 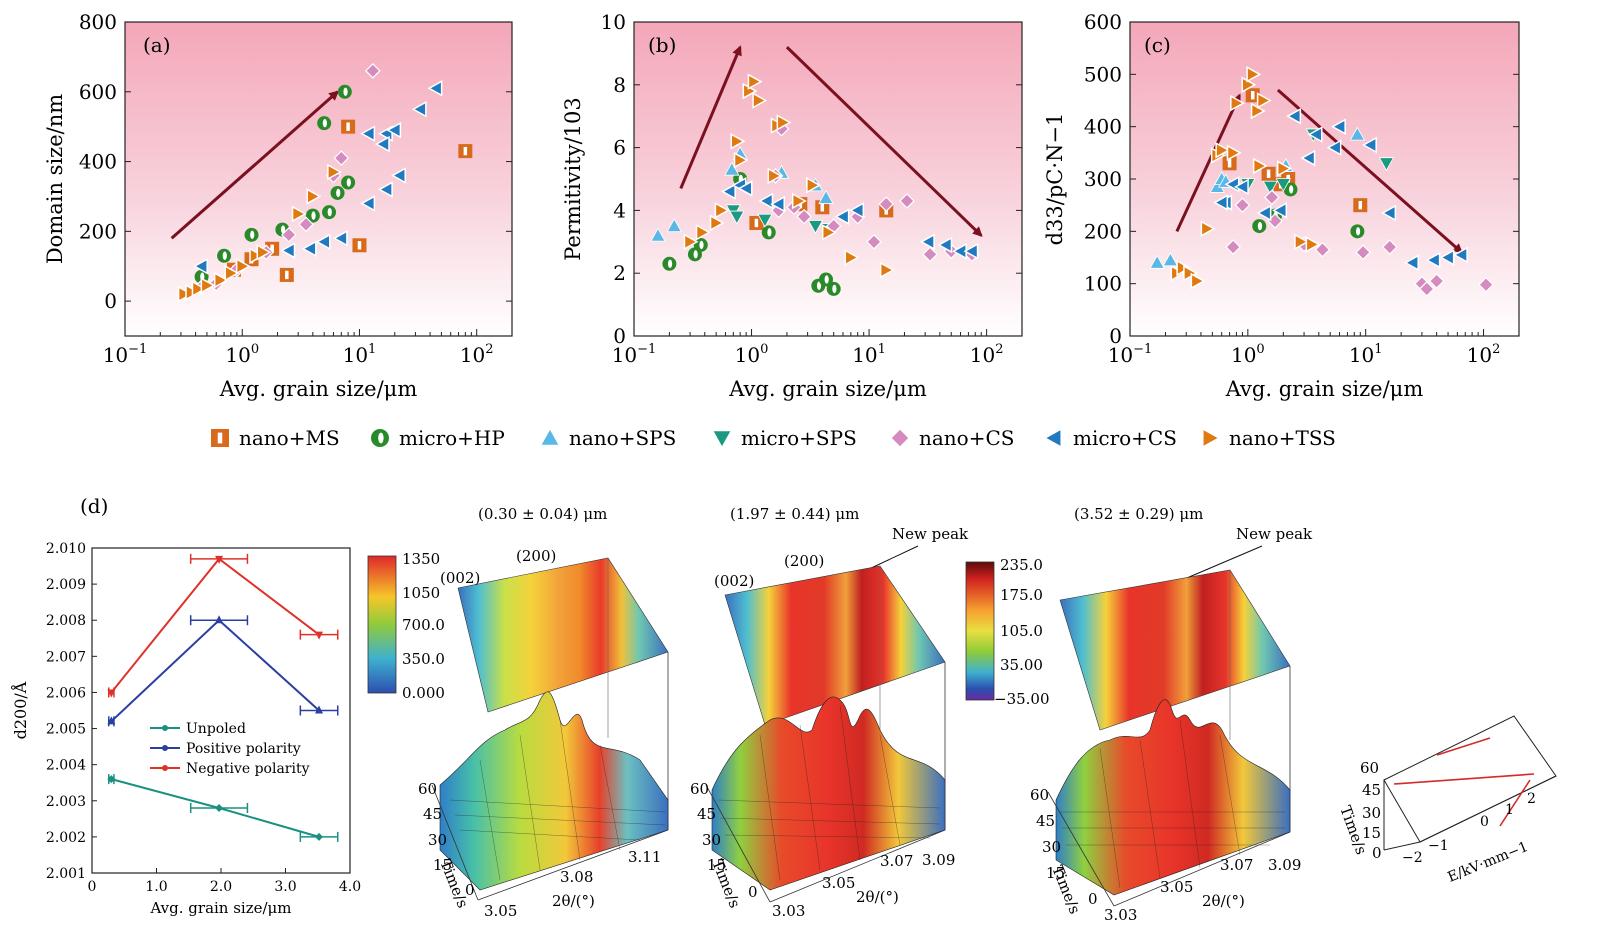 I want to click on y-tick-label: 100, so click(x=1103, y=284).